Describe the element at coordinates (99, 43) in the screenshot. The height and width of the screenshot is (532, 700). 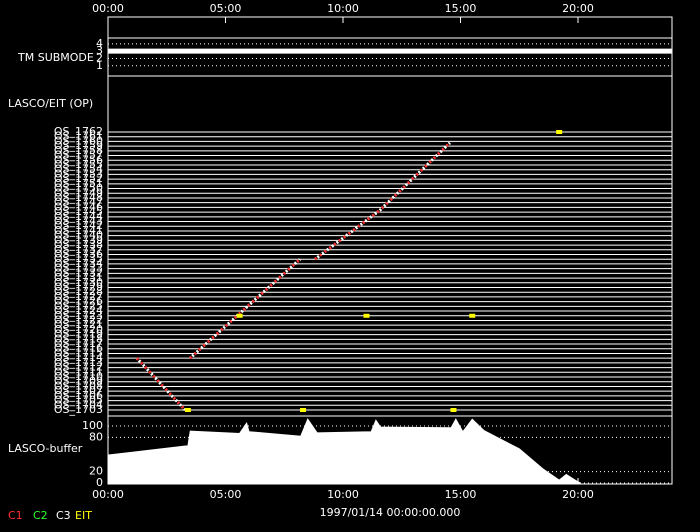
I see `y-tick-label: 4` at that location.